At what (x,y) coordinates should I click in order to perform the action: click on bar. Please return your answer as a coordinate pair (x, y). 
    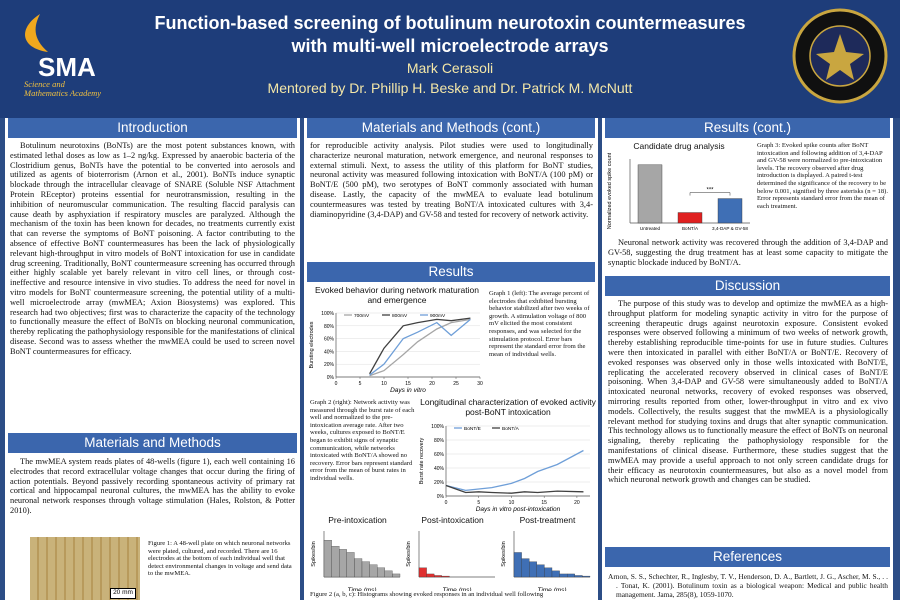
    Looking at the image, I should click on (690, 218).